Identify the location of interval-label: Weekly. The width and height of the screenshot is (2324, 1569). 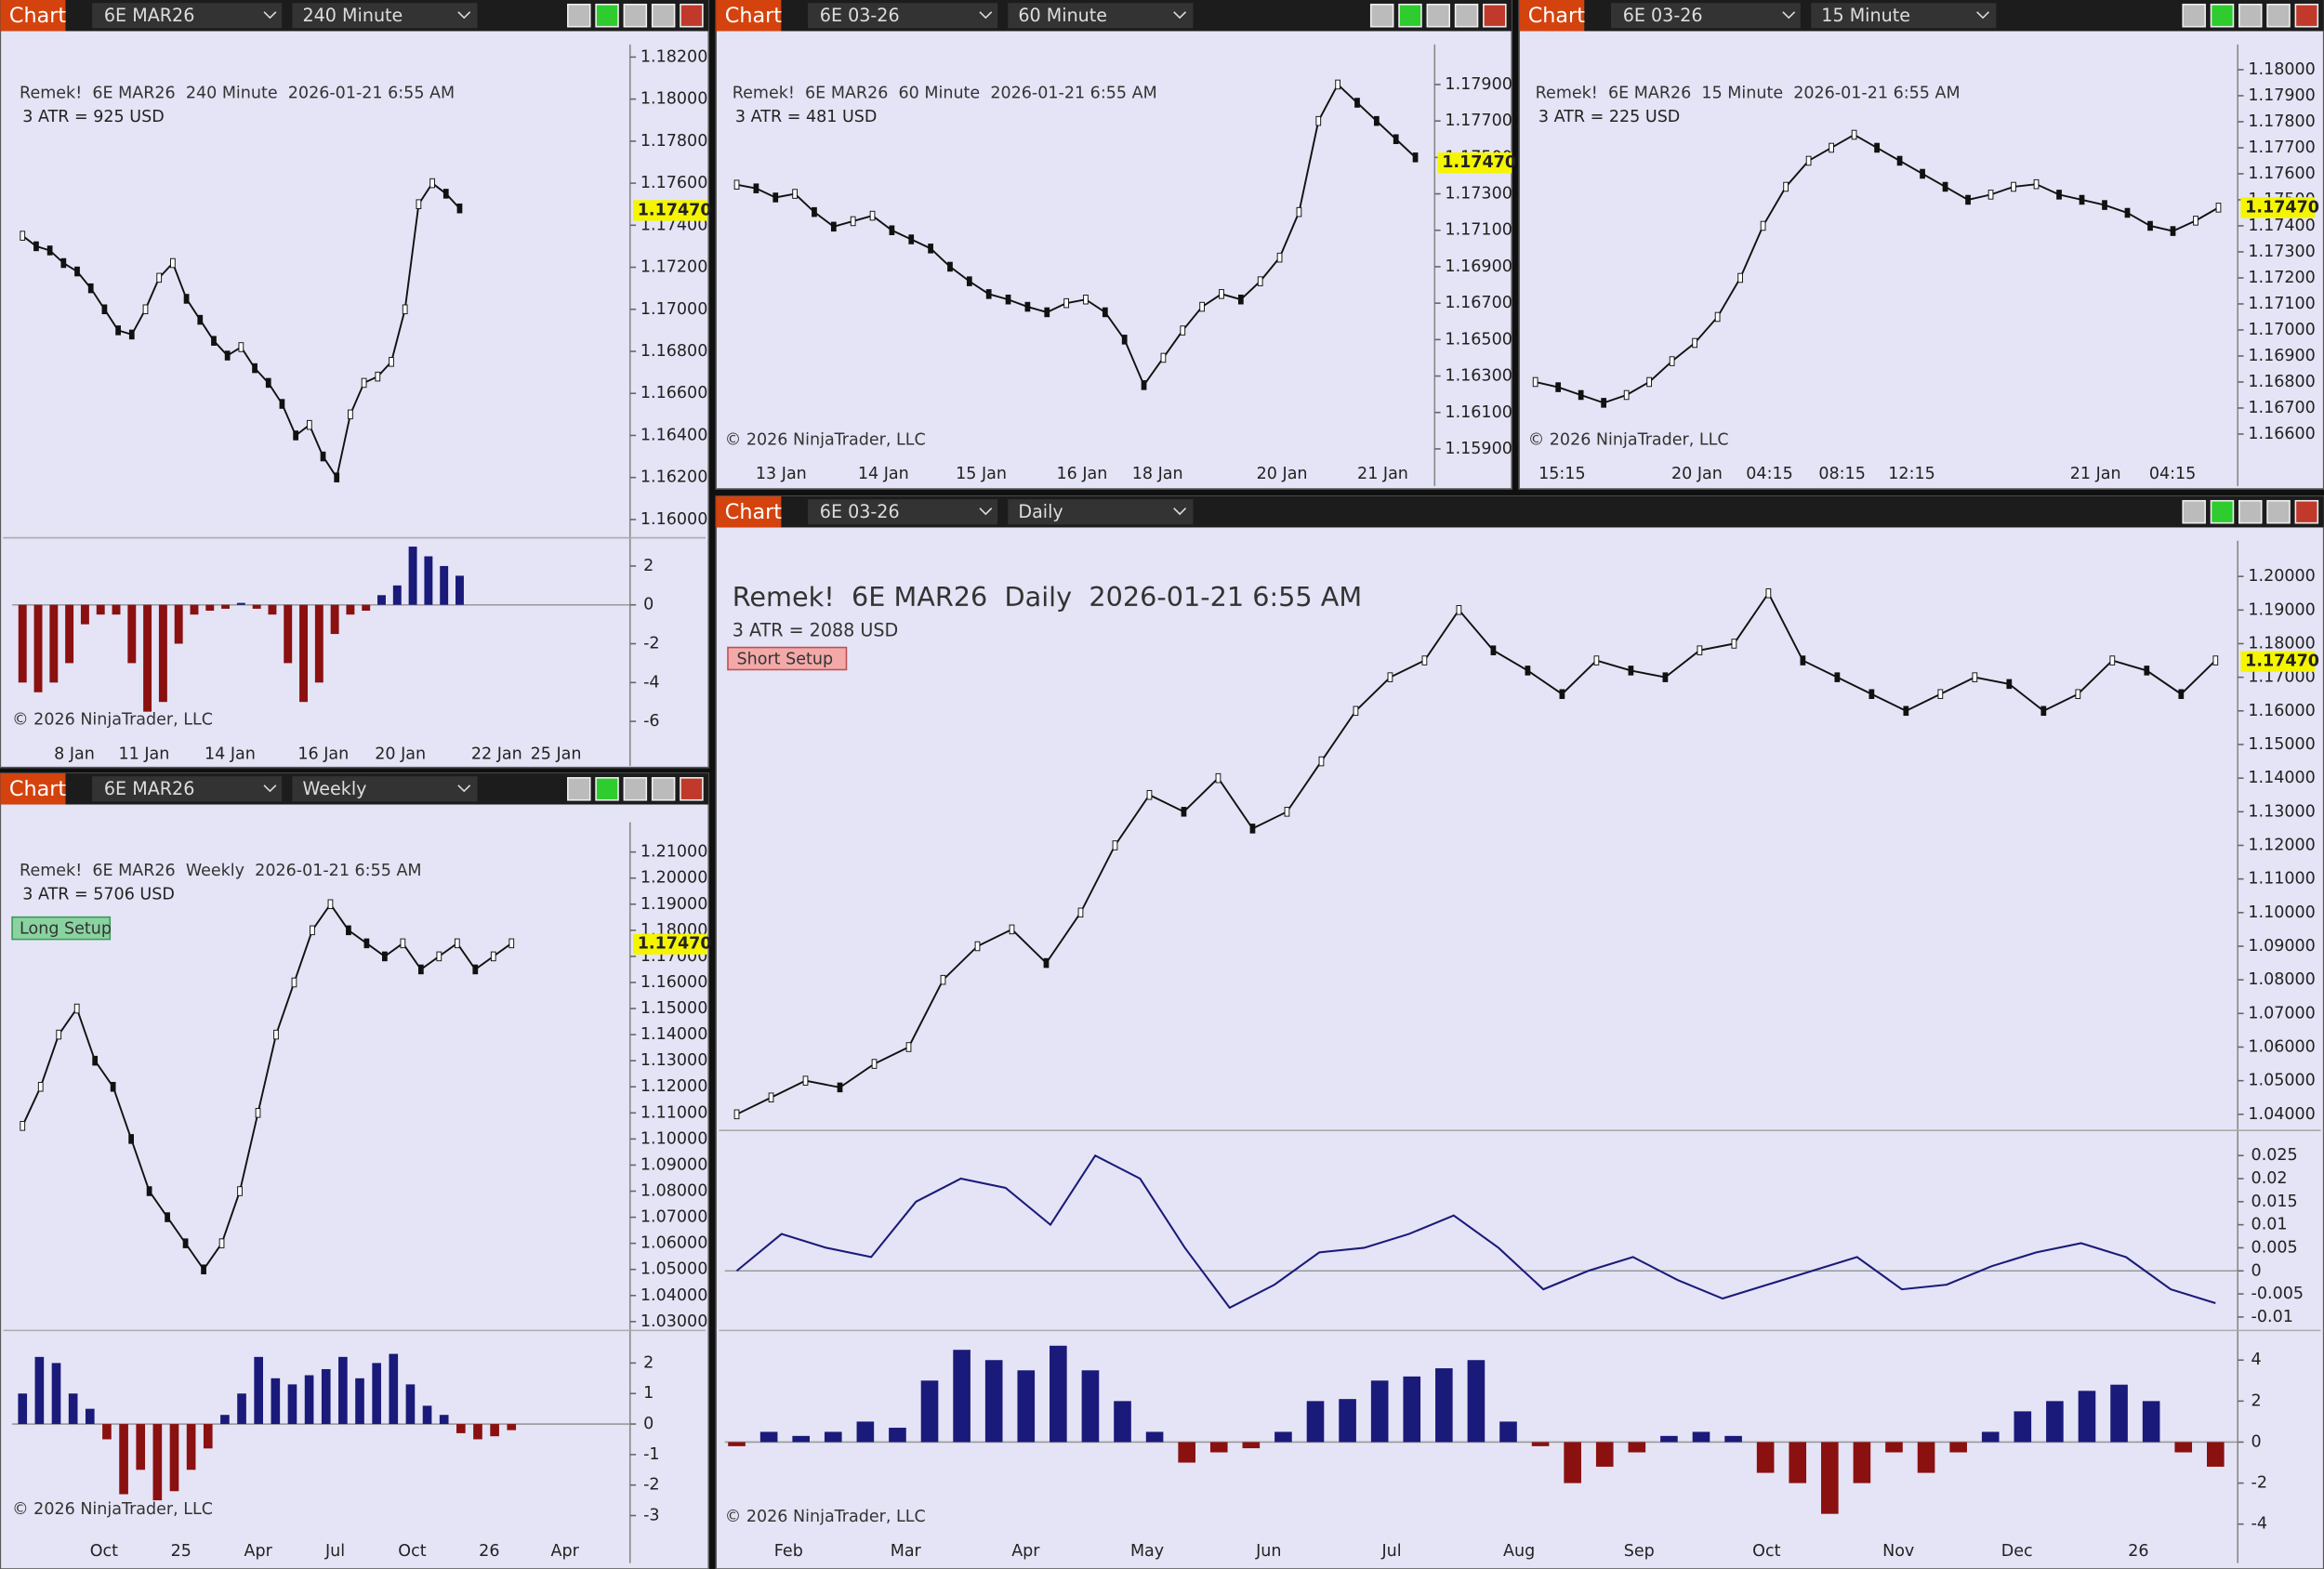
(335, 788).